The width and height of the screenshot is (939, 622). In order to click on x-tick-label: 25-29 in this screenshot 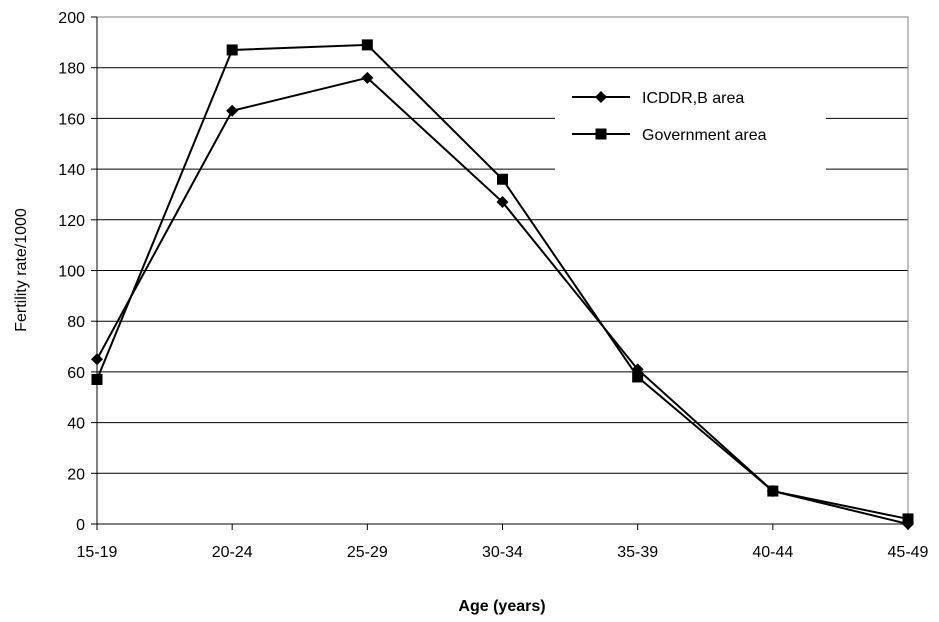, I will do `click(367, 552)`.